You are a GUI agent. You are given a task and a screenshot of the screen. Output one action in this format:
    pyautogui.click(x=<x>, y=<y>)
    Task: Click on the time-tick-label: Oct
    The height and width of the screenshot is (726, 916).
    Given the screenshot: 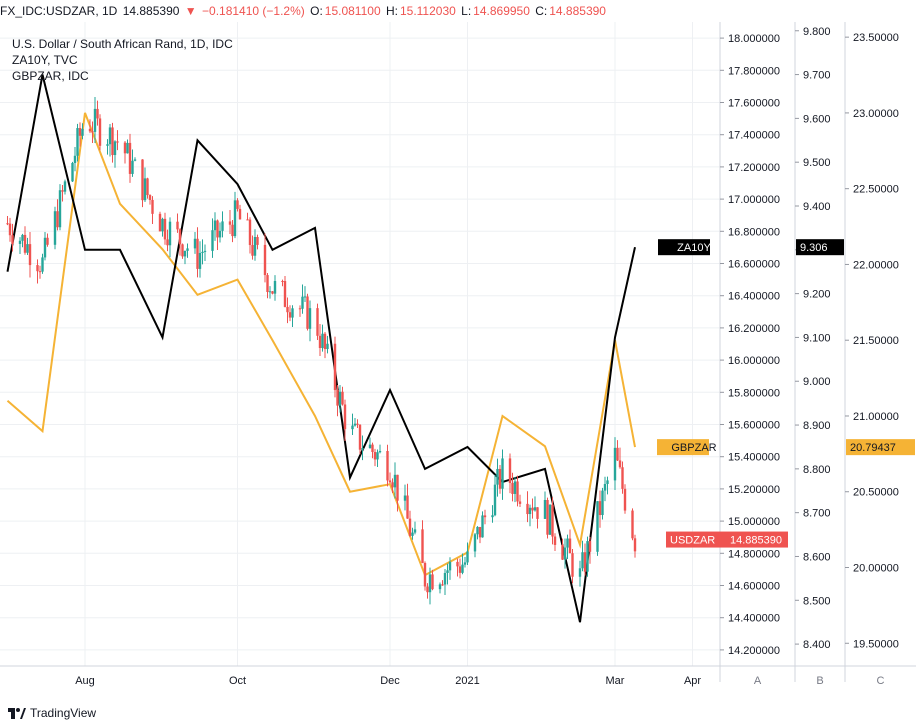 What is the action you would take?
    pyautogui.click(x=237, y=681)
    